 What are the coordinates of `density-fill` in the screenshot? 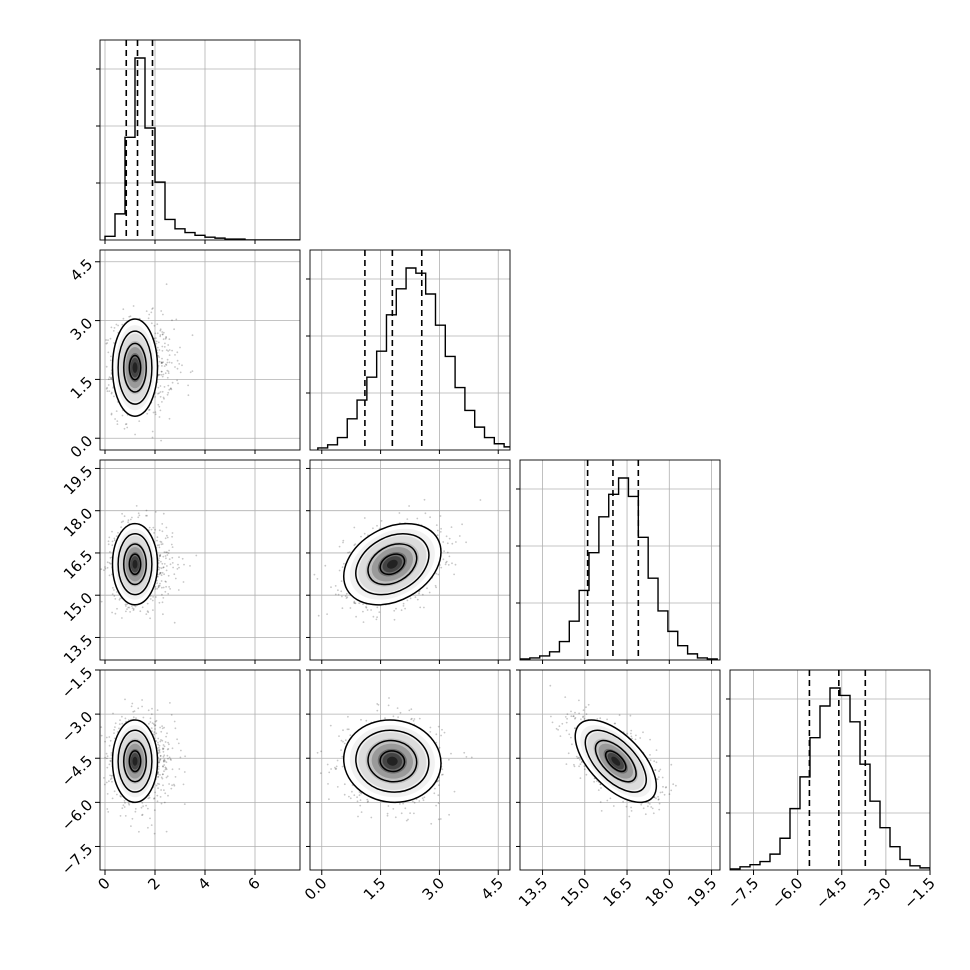 It's located at (135, 367).